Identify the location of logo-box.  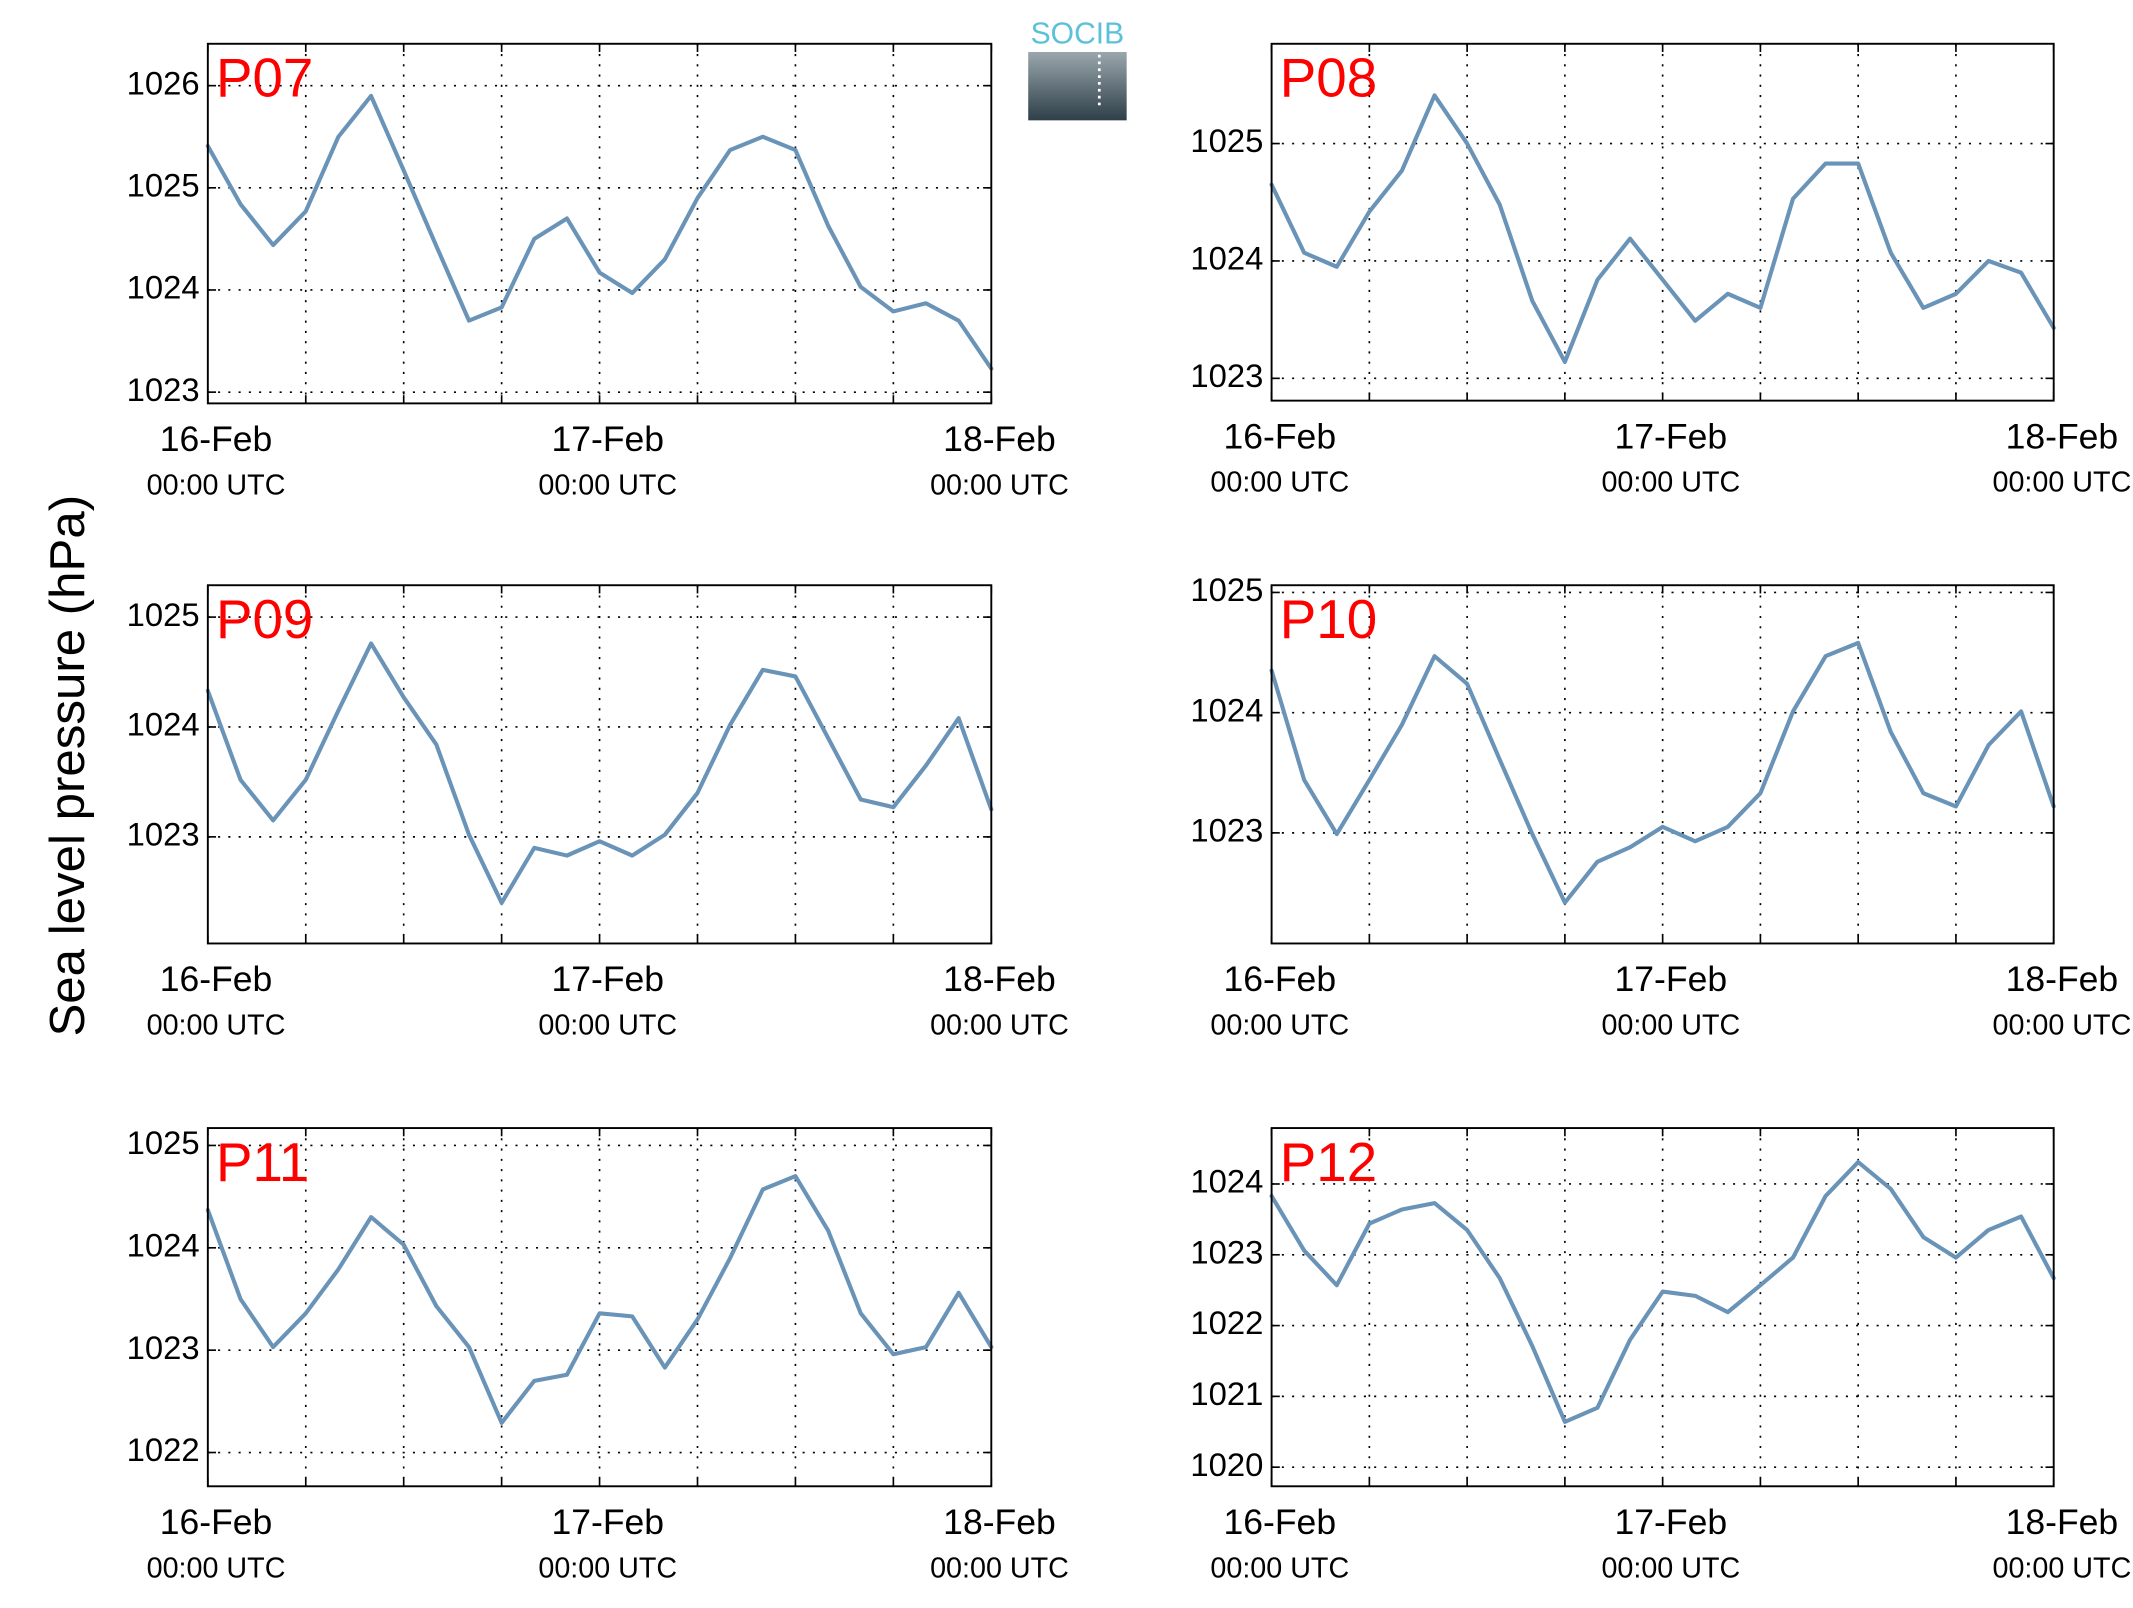
(1077, 86).